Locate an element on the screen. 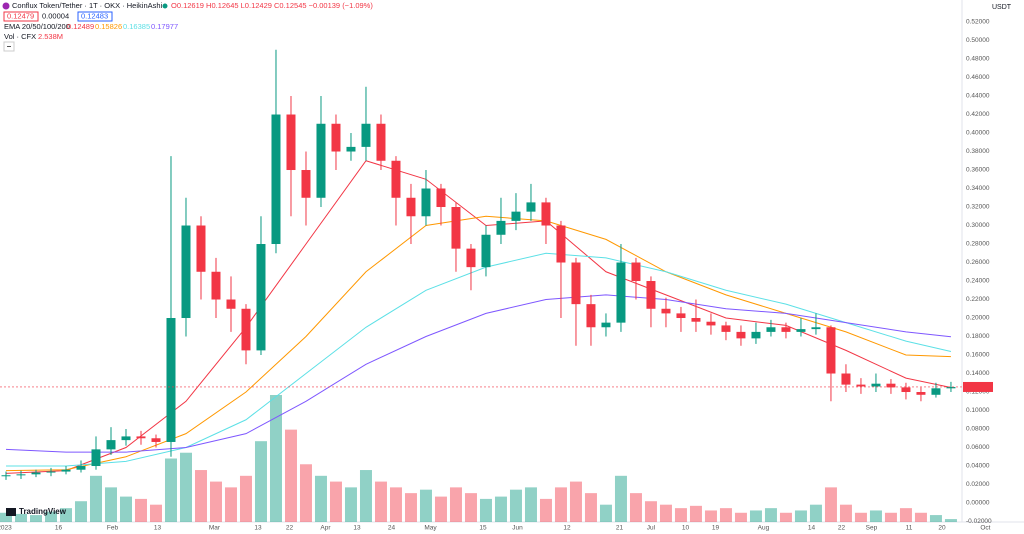  symbol-icon is located at coordinates (6, 6).